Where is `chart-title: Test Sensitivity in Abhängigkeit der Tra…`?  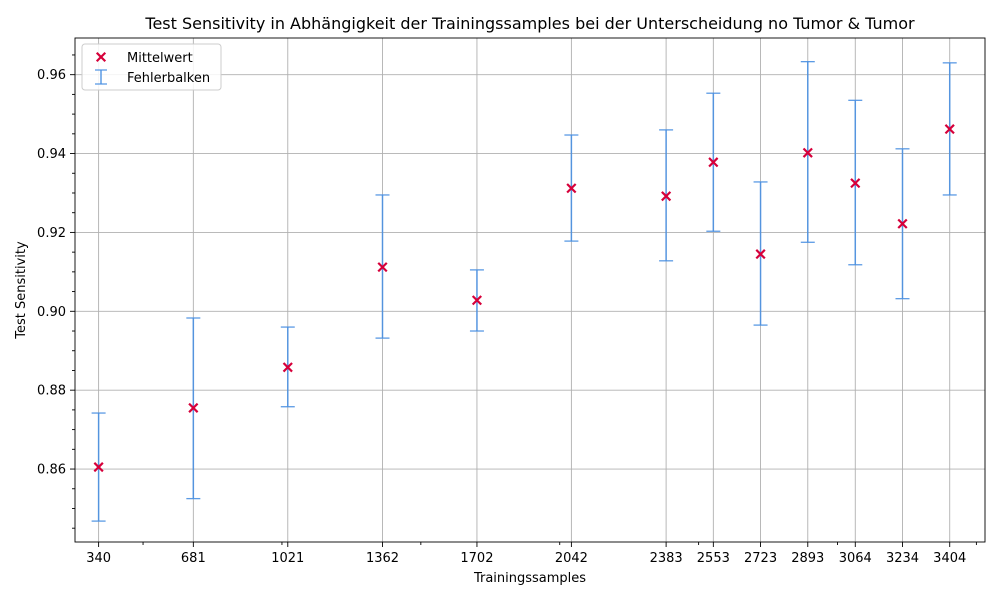 chart-title: Test Sensitivity in Abhängigkeit der Tra… is located at coordinates (529, 23).